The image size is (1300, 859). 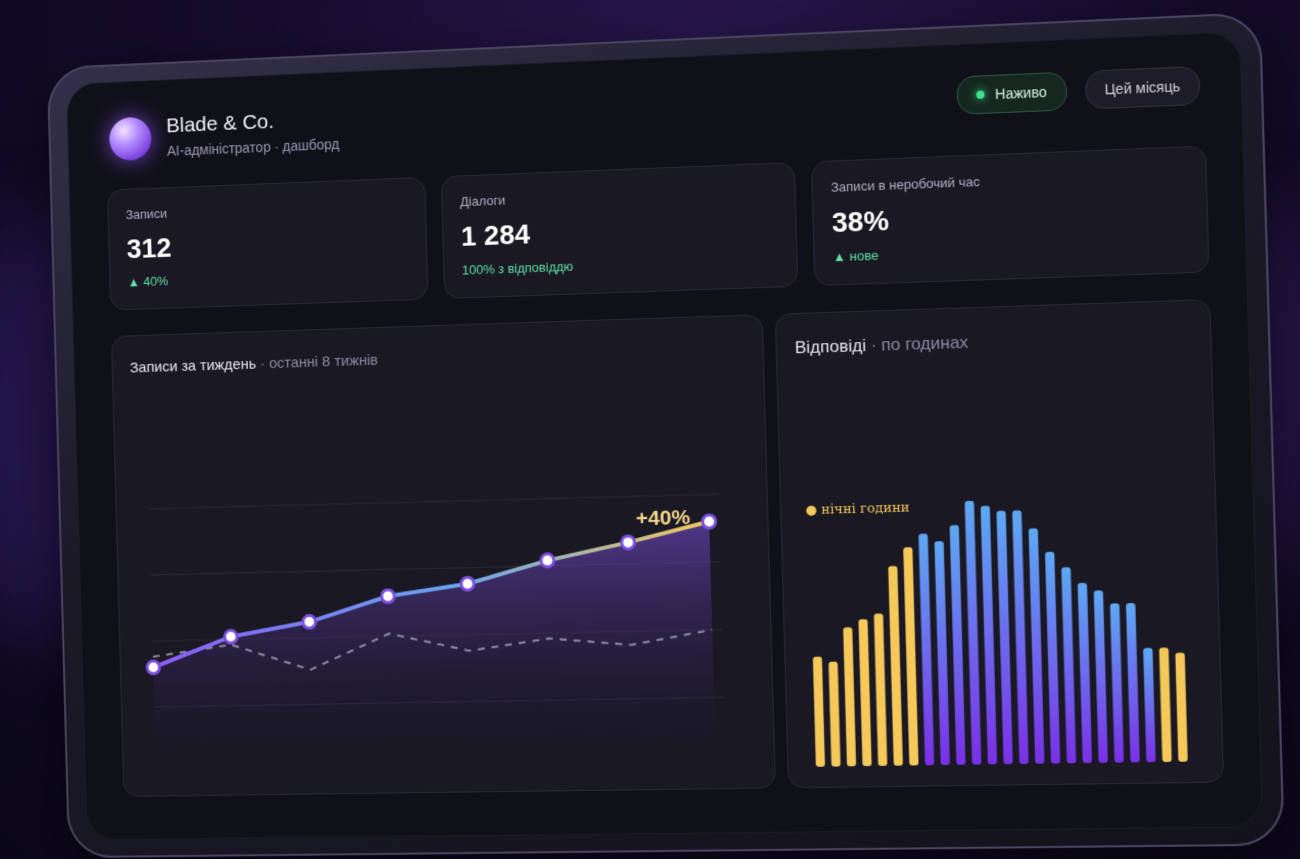 I want to click on kpi-delta: ▲ нове, so click(x=907, y=254).